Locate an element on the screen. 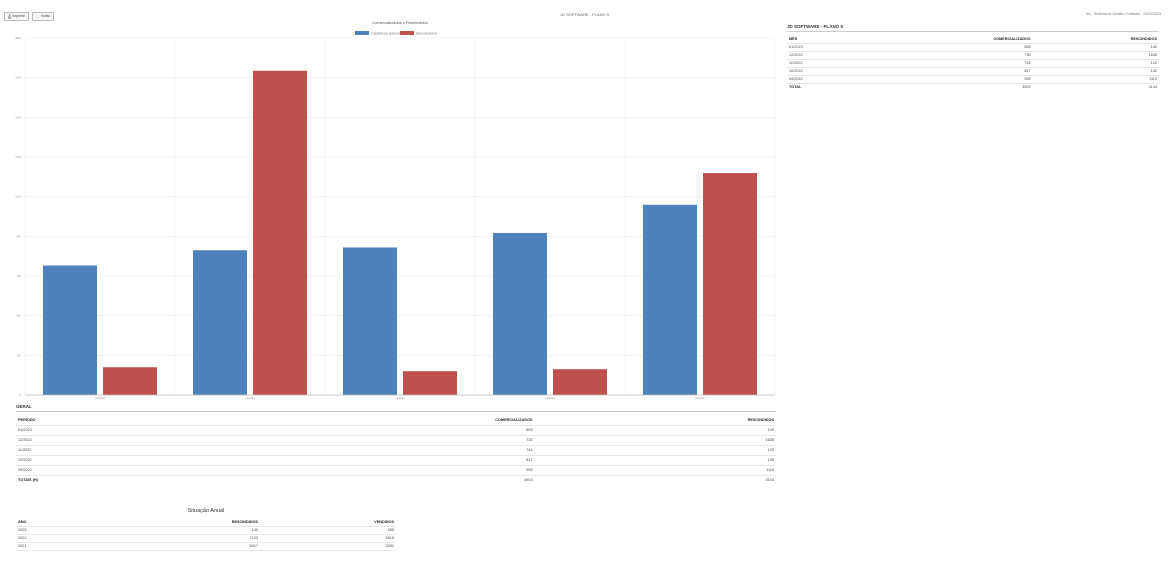 The width and height of the screenshot is (1169, 563). cell-year: 2021 is located at coordinates (51, 546).